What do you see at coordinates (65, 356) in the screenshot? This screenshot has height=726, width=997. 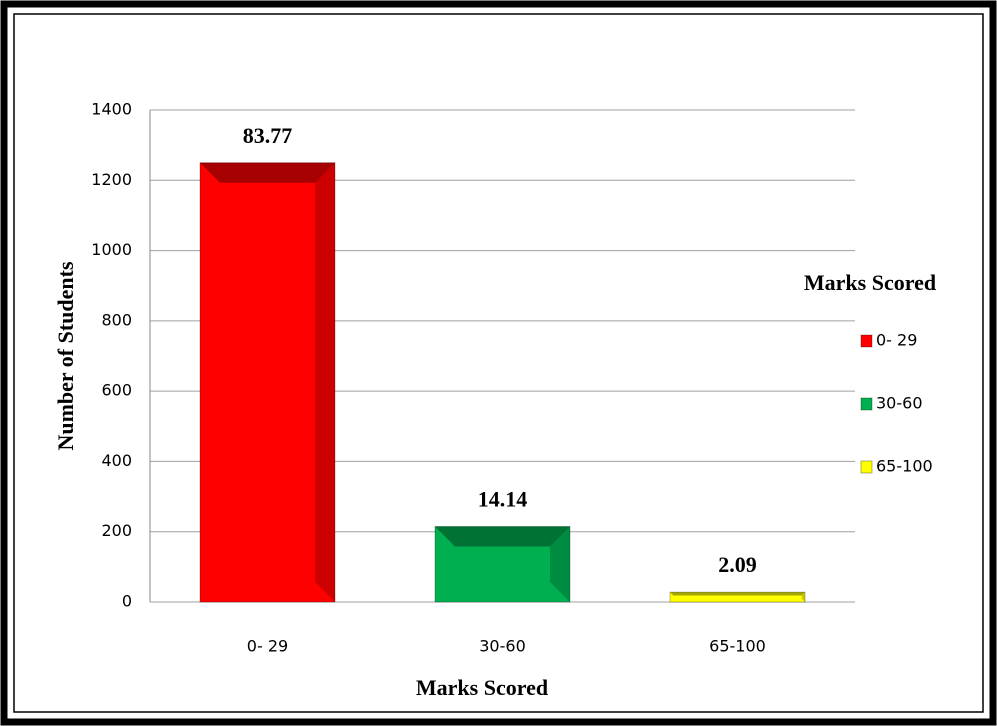 I see `y-axis-label: Number of Students` at bounding box center [65, 356].